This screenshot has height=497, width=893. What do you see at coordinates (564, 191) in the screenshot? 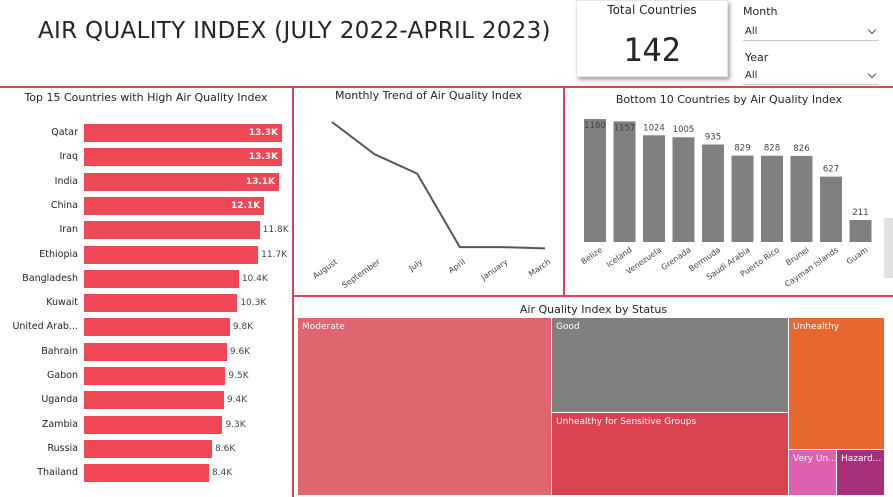
I see `divider-middle` at bounding box center [564, 191].